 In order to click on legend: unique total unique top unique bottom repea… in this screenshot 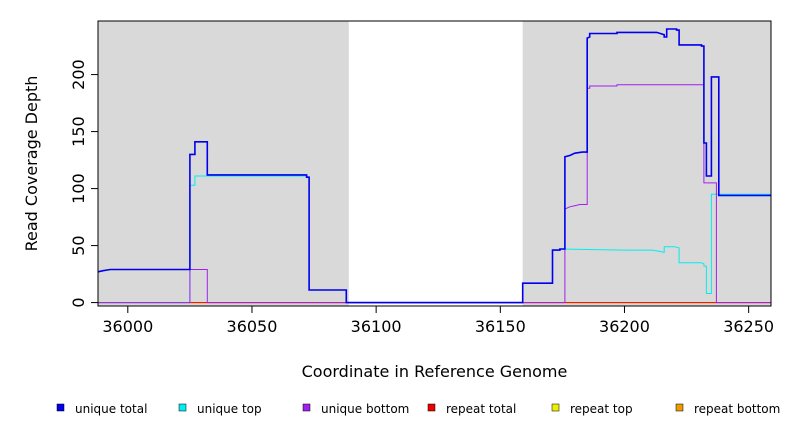, I will do `click(418, 409)`.